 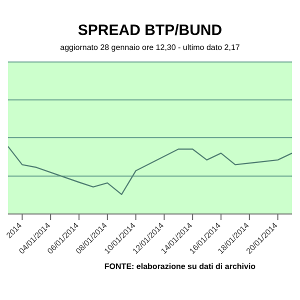 What do you see at coordinates (150, 30) in the screenshot?
I see `chart-title: SPREAD BTP/BUND` at bounding box center [150, 30].